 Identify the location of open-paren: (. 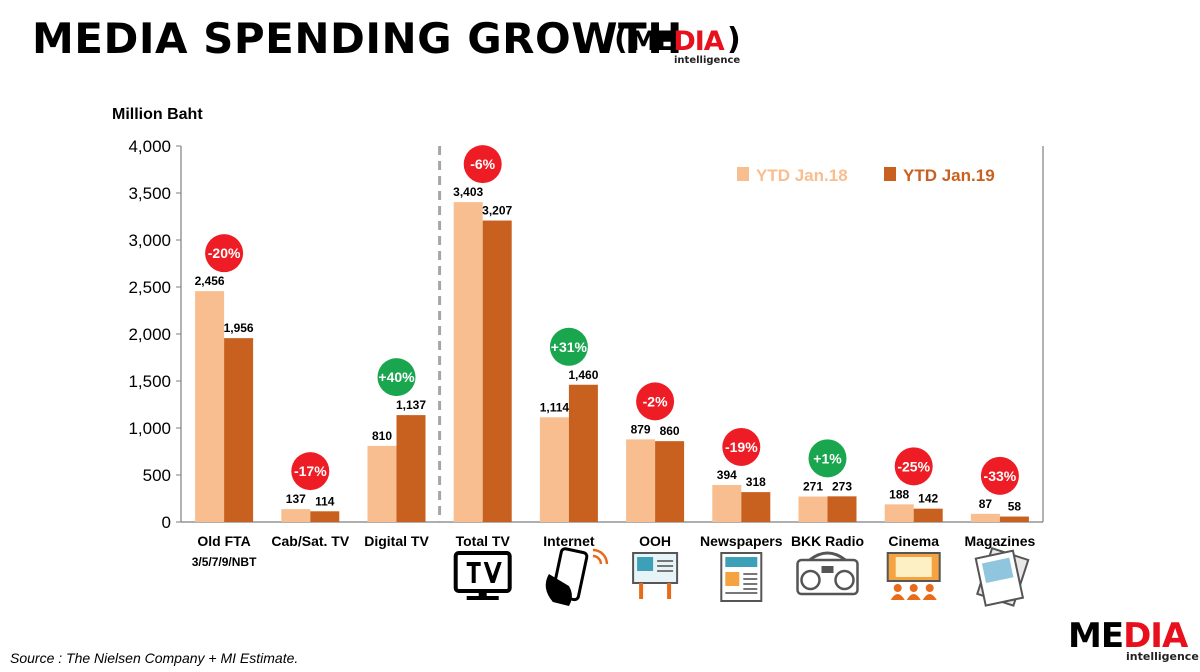
(621, 39).